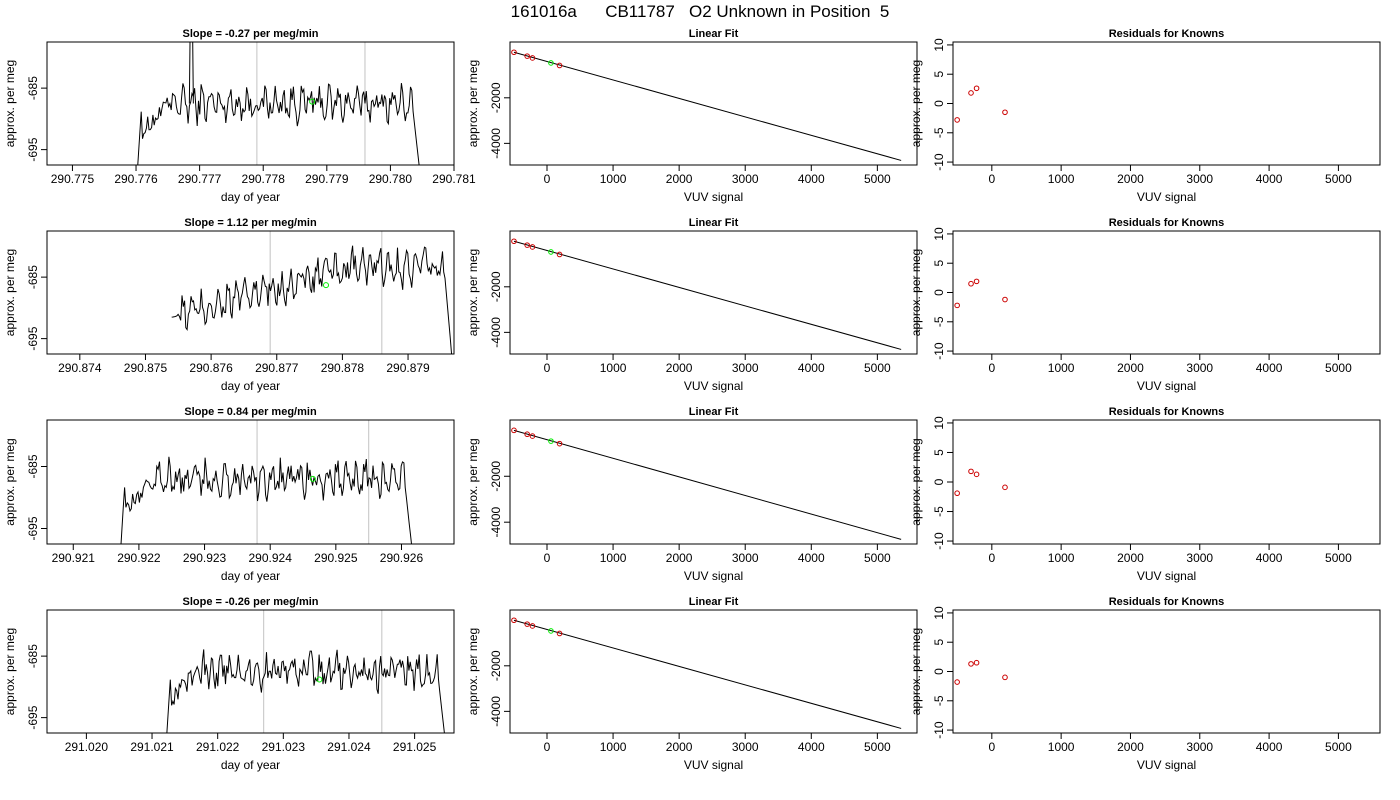 The height and width of the screenshot is (800, 1400). I want to click on panel-title: Slope = 0.84 per meg/min, so click(250, 412).